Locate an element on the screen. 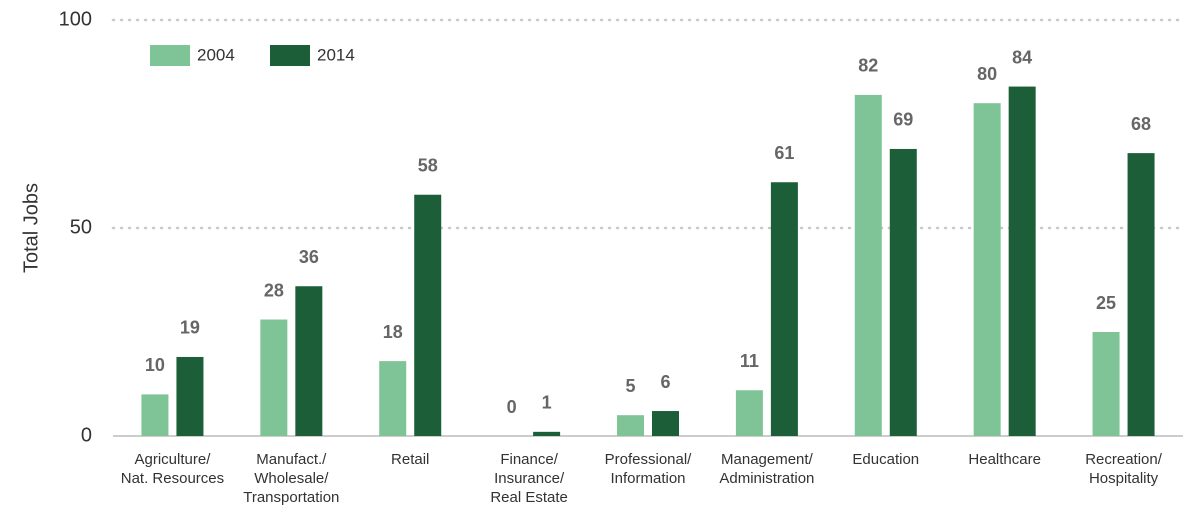  x-tick-line: Information is located at coordinates (647, 478).